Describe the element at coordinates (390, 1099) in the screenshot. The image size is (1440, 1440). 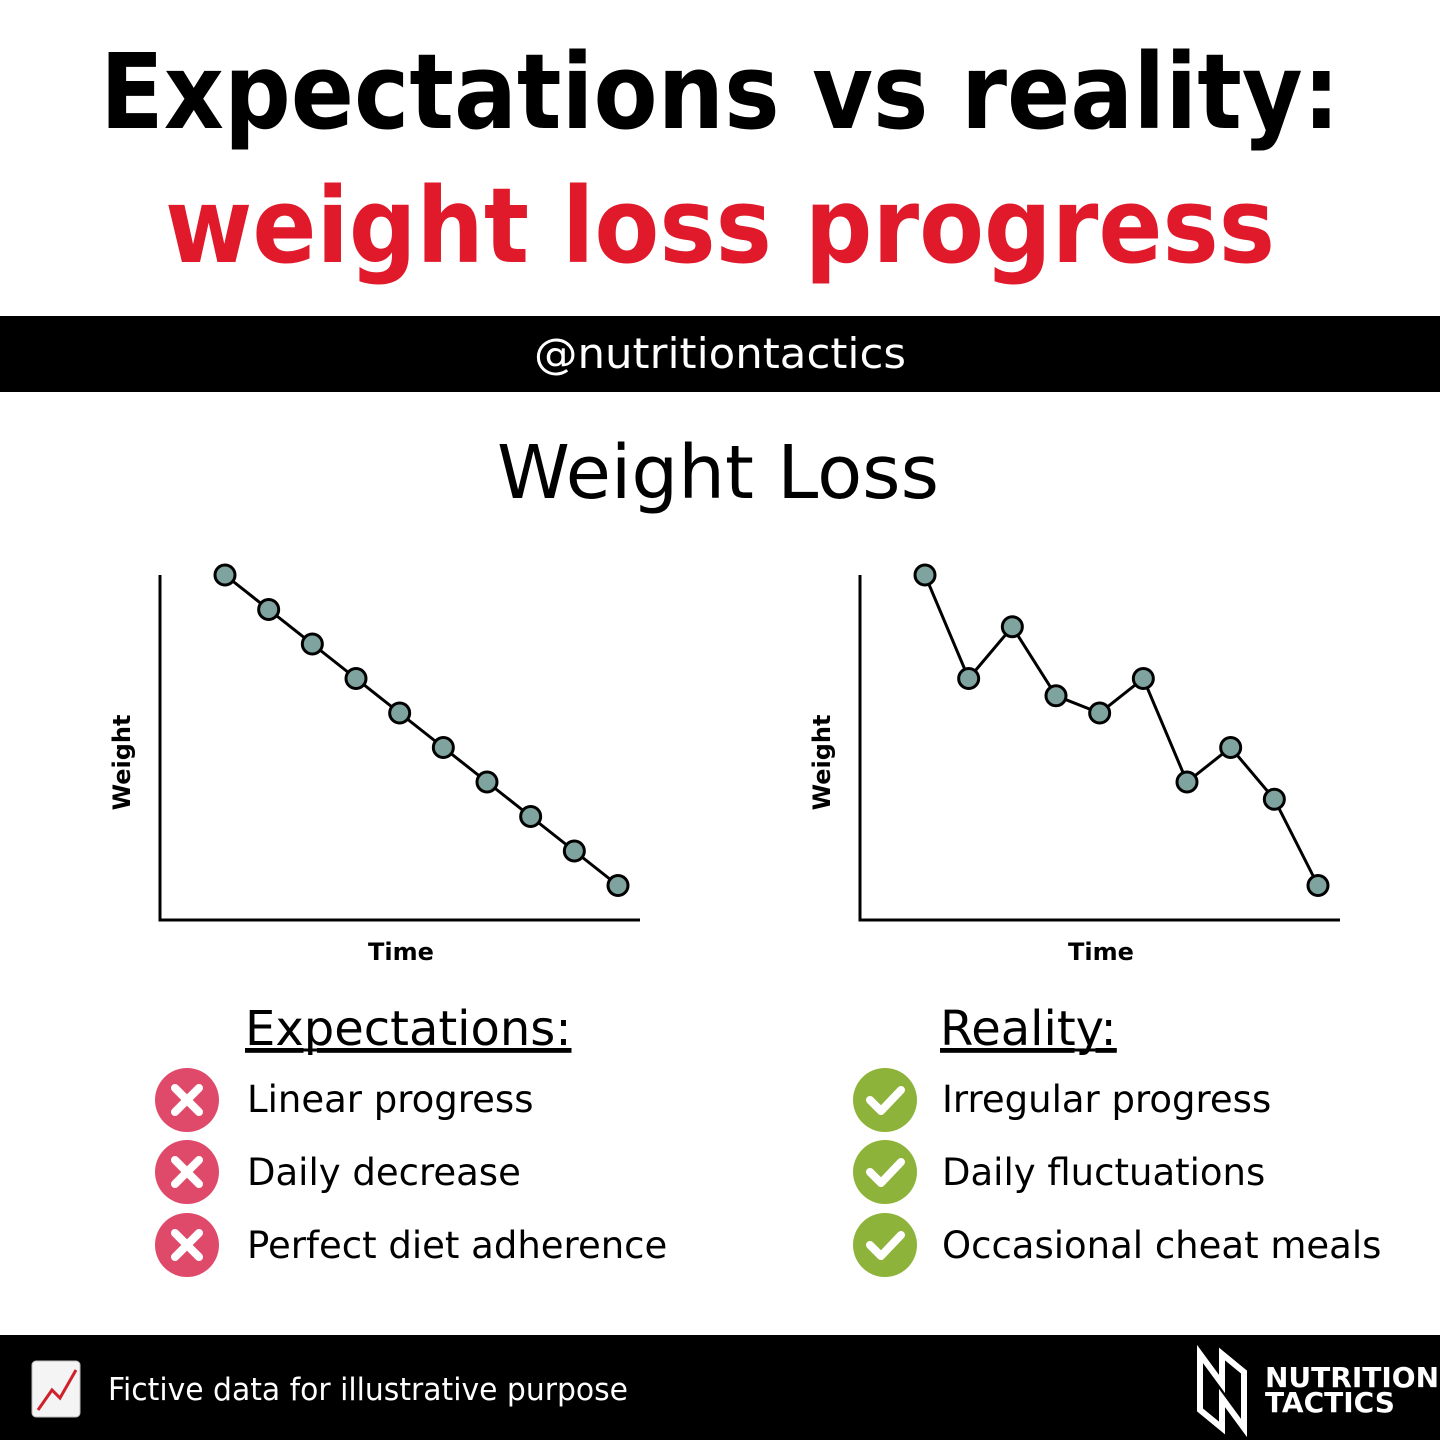
I see `list-item: Linear progress` at that location.